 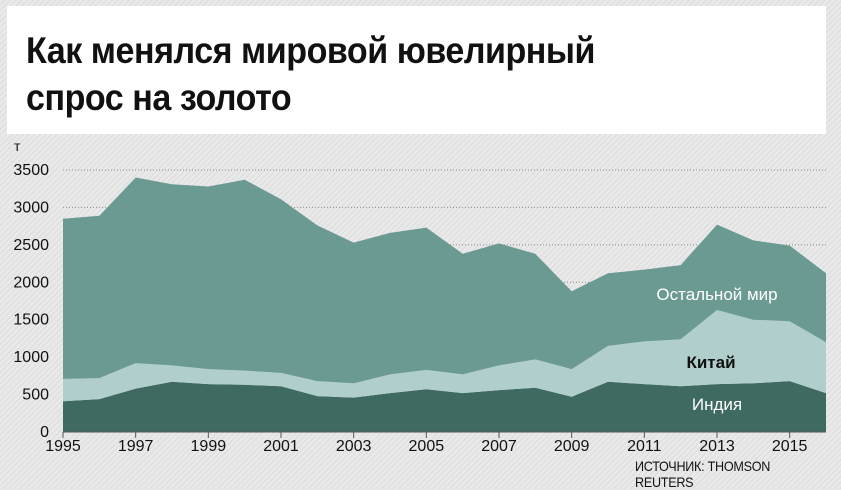 What do you see at coordinates (710, 362) in the screenshot?
I see `series-label: Китай` at bounding box center [710, 362].